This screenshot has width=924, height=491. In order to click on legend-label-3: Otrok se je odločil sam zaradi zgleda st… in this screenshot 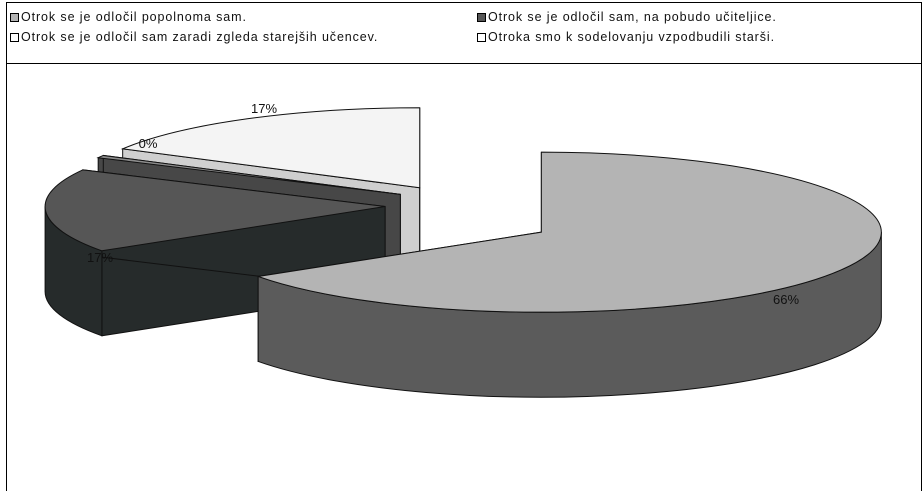, I will do `click(200, 37)`.